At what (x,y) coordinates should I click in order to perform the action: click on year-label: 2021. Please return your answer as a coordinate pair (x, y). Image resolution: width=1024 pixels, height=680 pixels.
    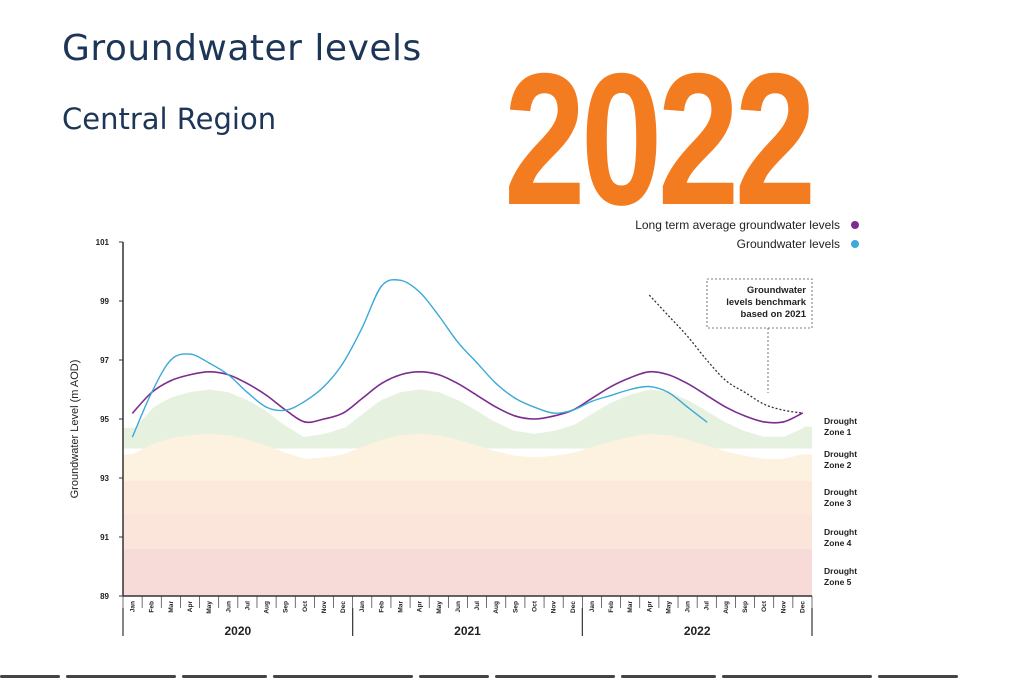
    Looking at the image, I should click on (467, 631).